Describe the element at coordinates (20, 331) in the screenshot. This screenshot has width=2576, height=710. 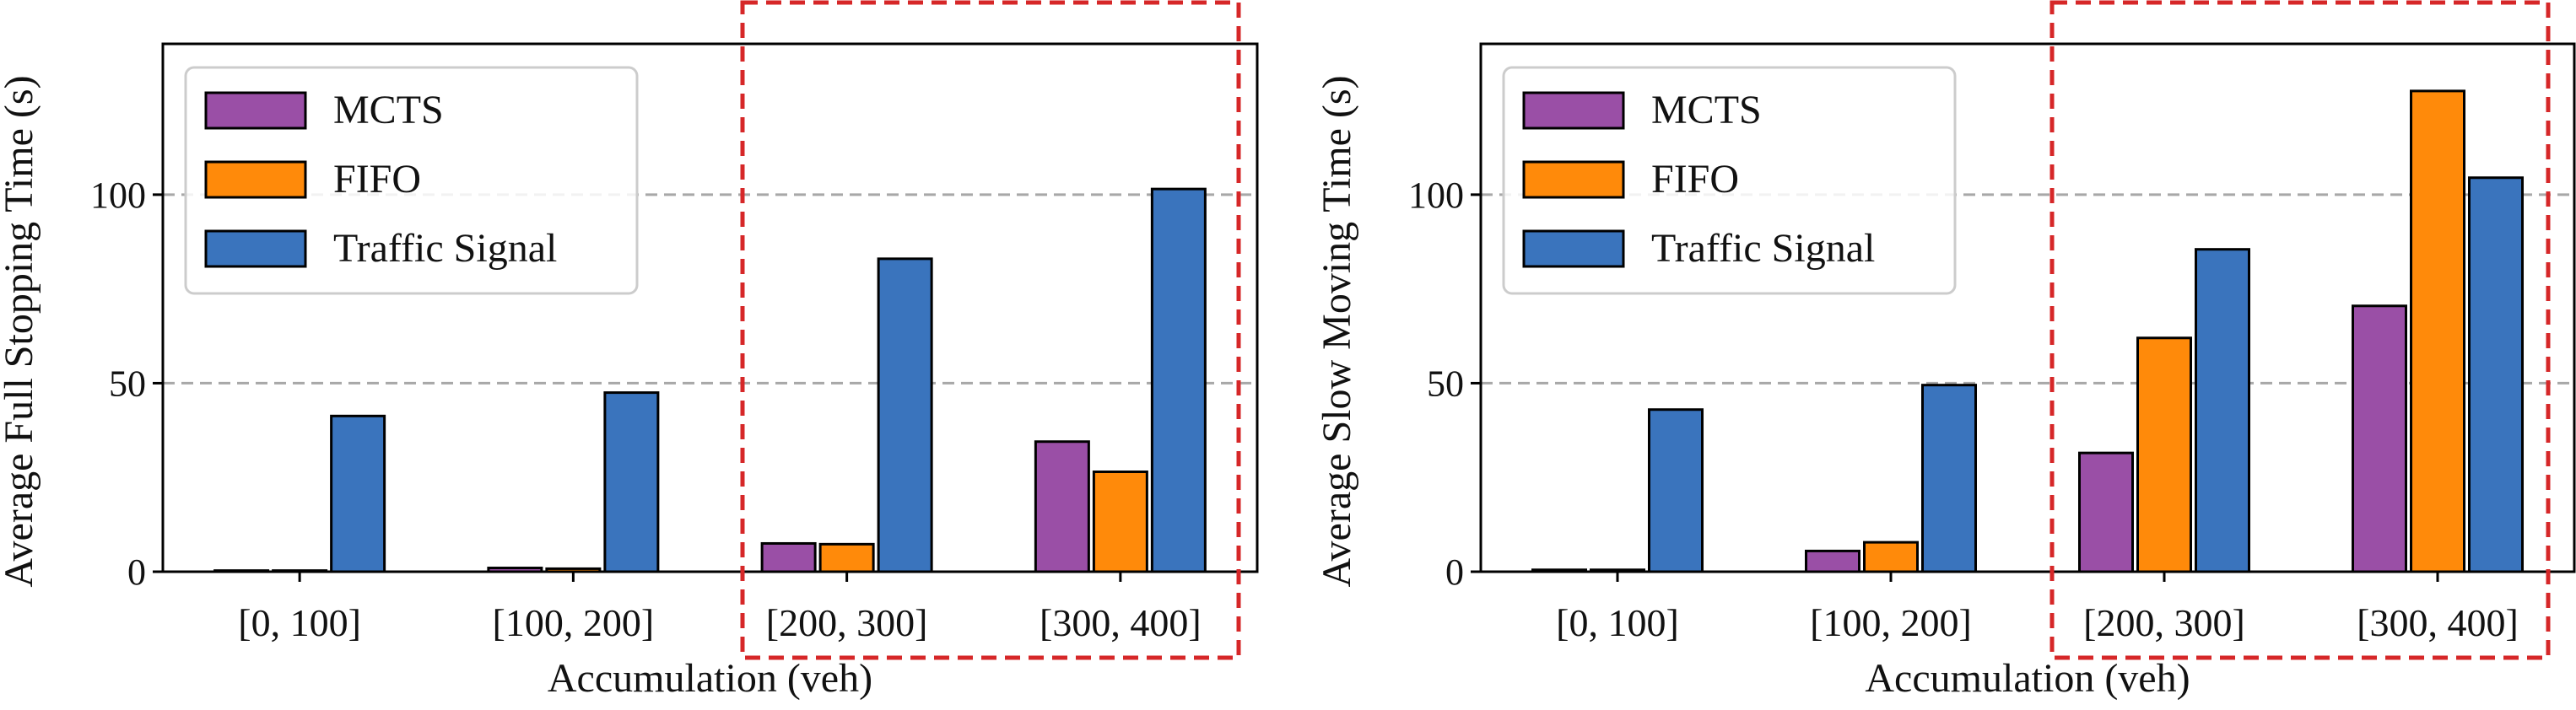
I see `y-axis-label: Average Full Stopping Time (s)` at that location.